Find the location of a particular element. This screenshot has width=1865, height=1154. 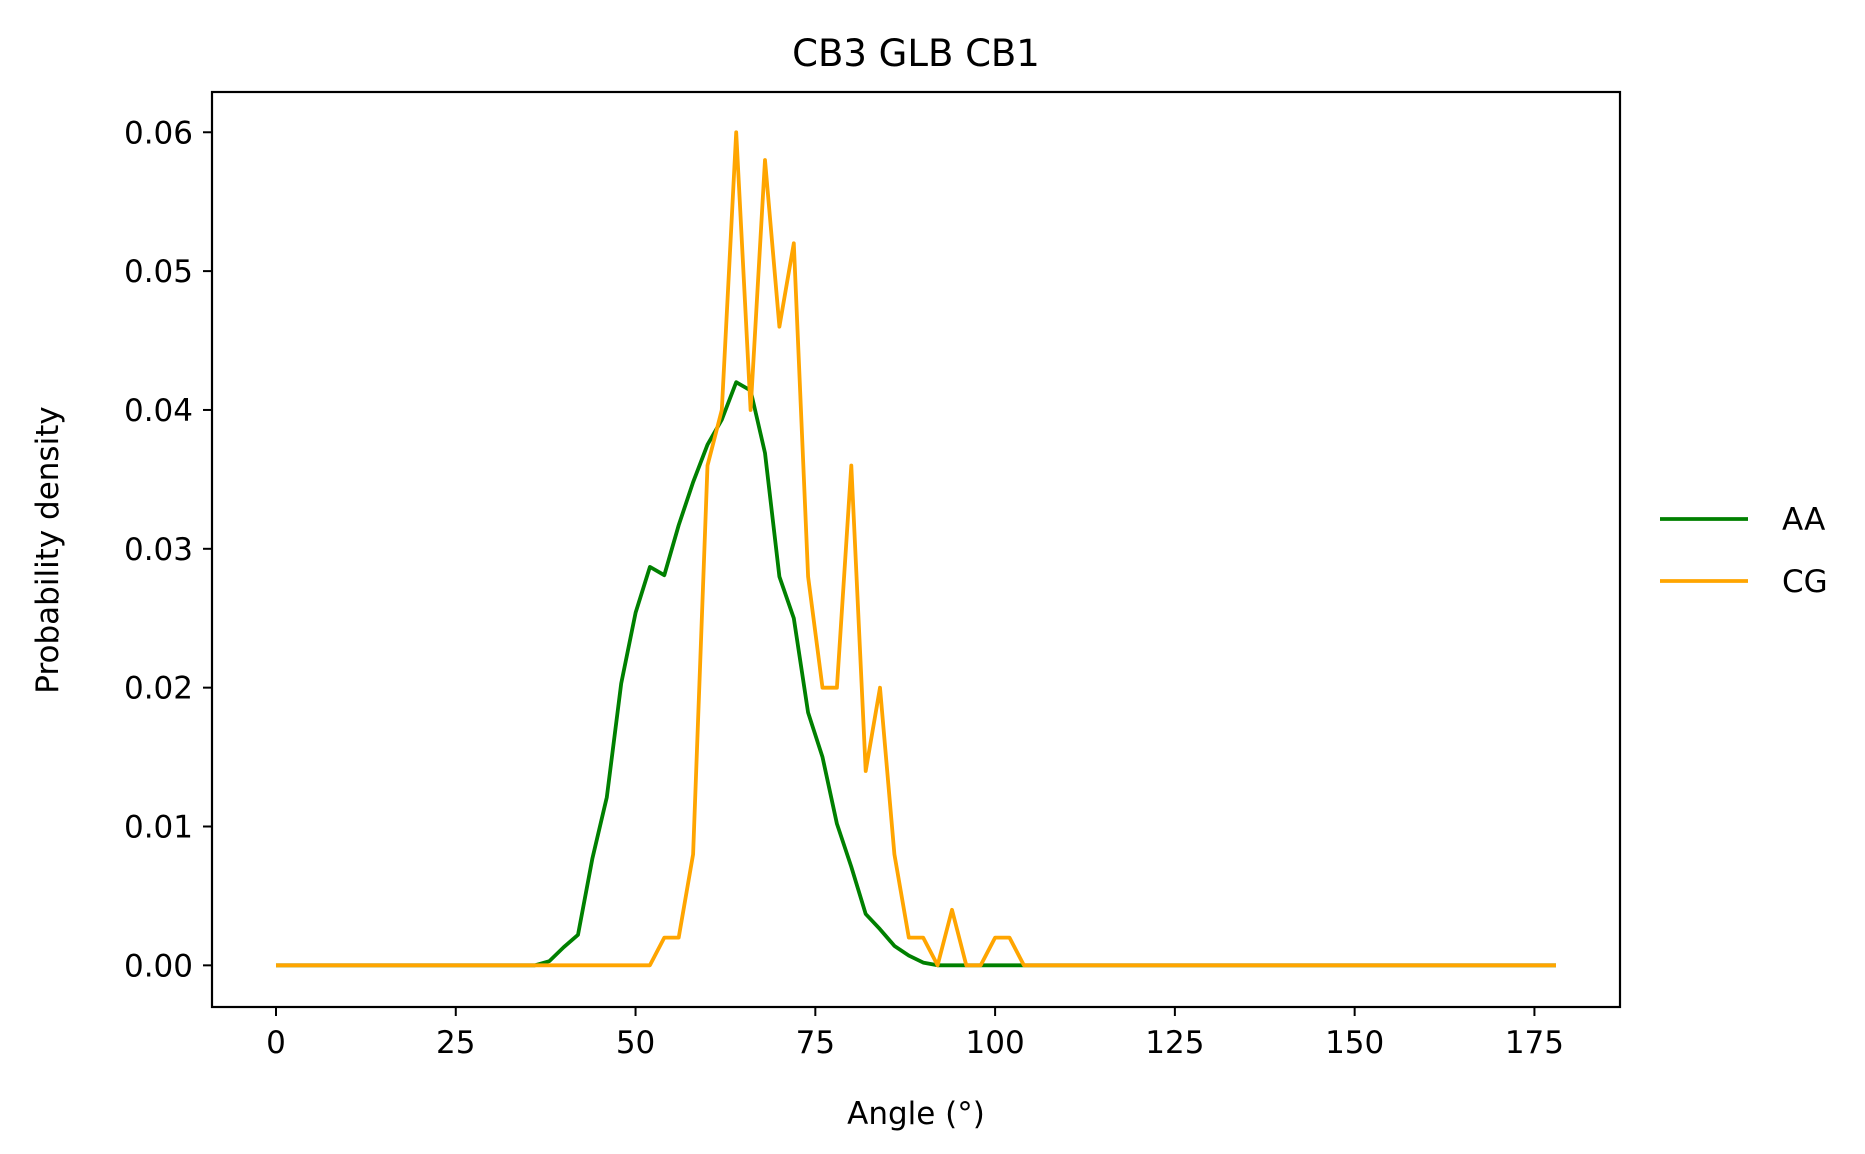

x-axis: 0 25 50 75 100 125 150 175 is located at coordinates (915, 1034).